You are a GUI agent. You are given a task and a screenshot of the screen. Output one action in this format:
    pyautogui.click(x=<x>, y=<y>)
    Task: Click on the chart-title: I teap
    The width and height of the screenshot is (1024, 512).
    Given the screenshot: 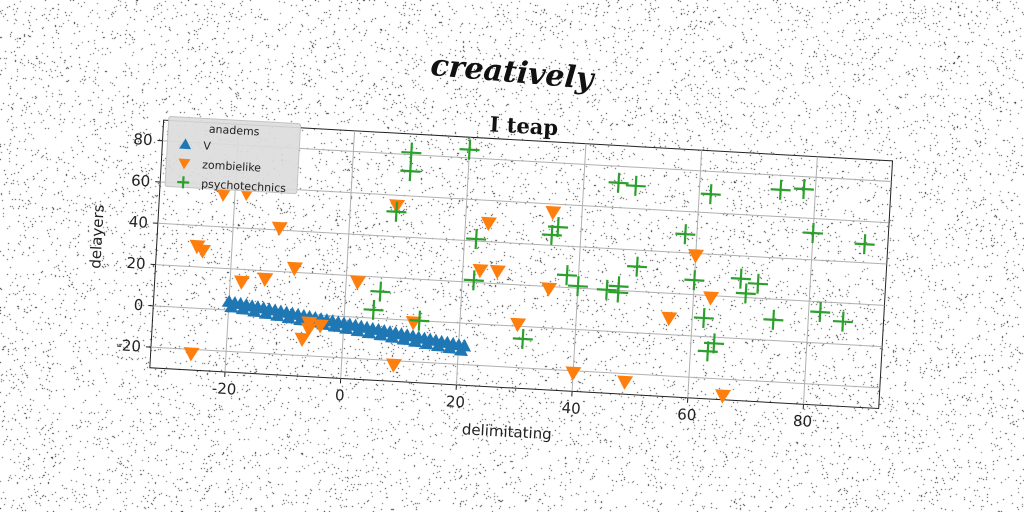 What is the action you would take?
    pyautogui.click(x=524, y=125)
    